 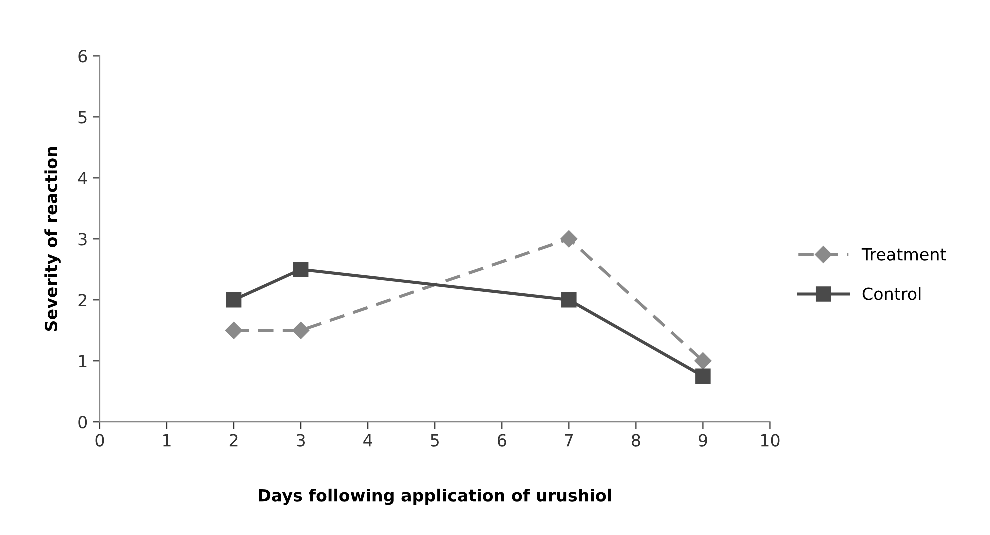 I want to click on y-tick-label: 0, so click(x=83, y=422).